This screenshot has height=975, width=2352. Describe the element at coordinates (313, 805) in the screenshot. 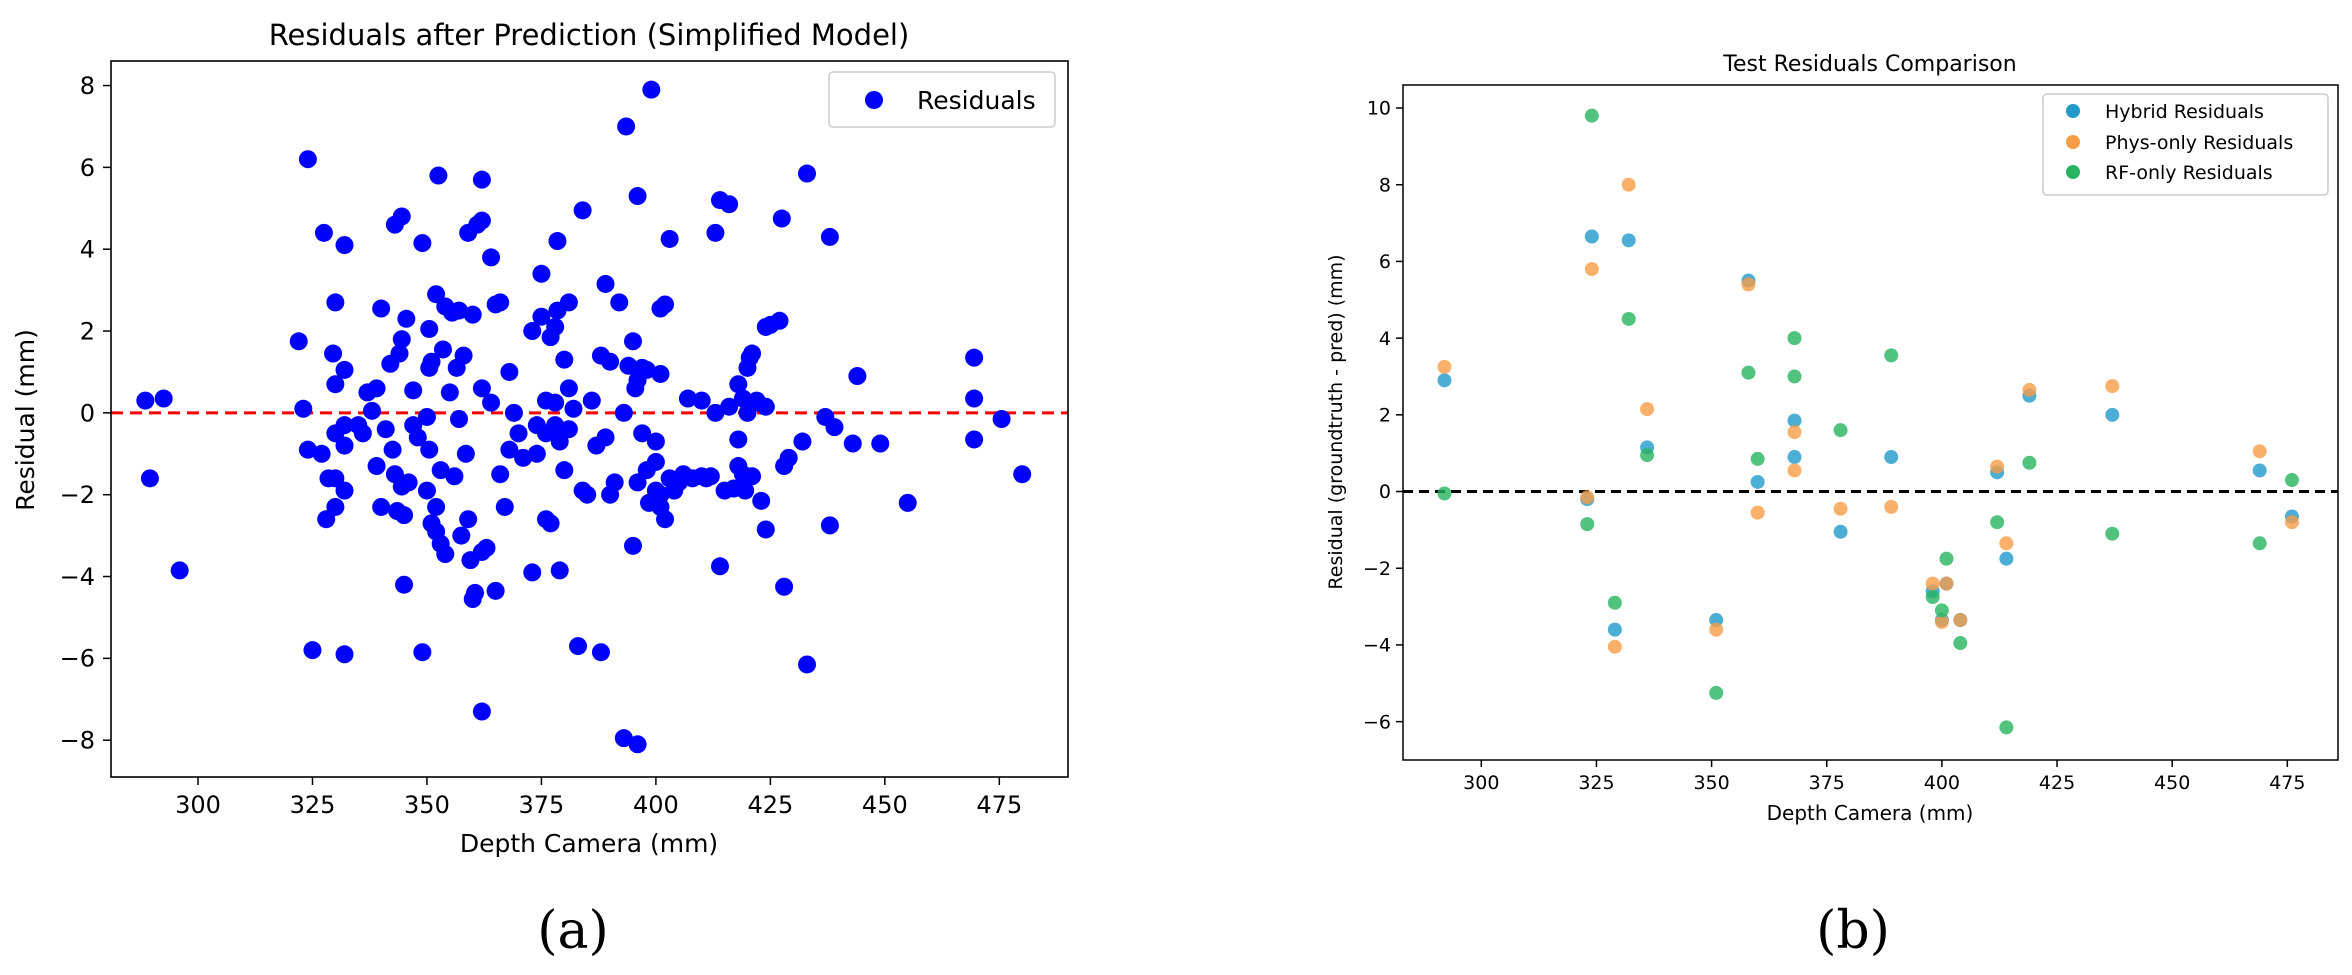

I see `chart-a-xtick-label: 325` at that location.